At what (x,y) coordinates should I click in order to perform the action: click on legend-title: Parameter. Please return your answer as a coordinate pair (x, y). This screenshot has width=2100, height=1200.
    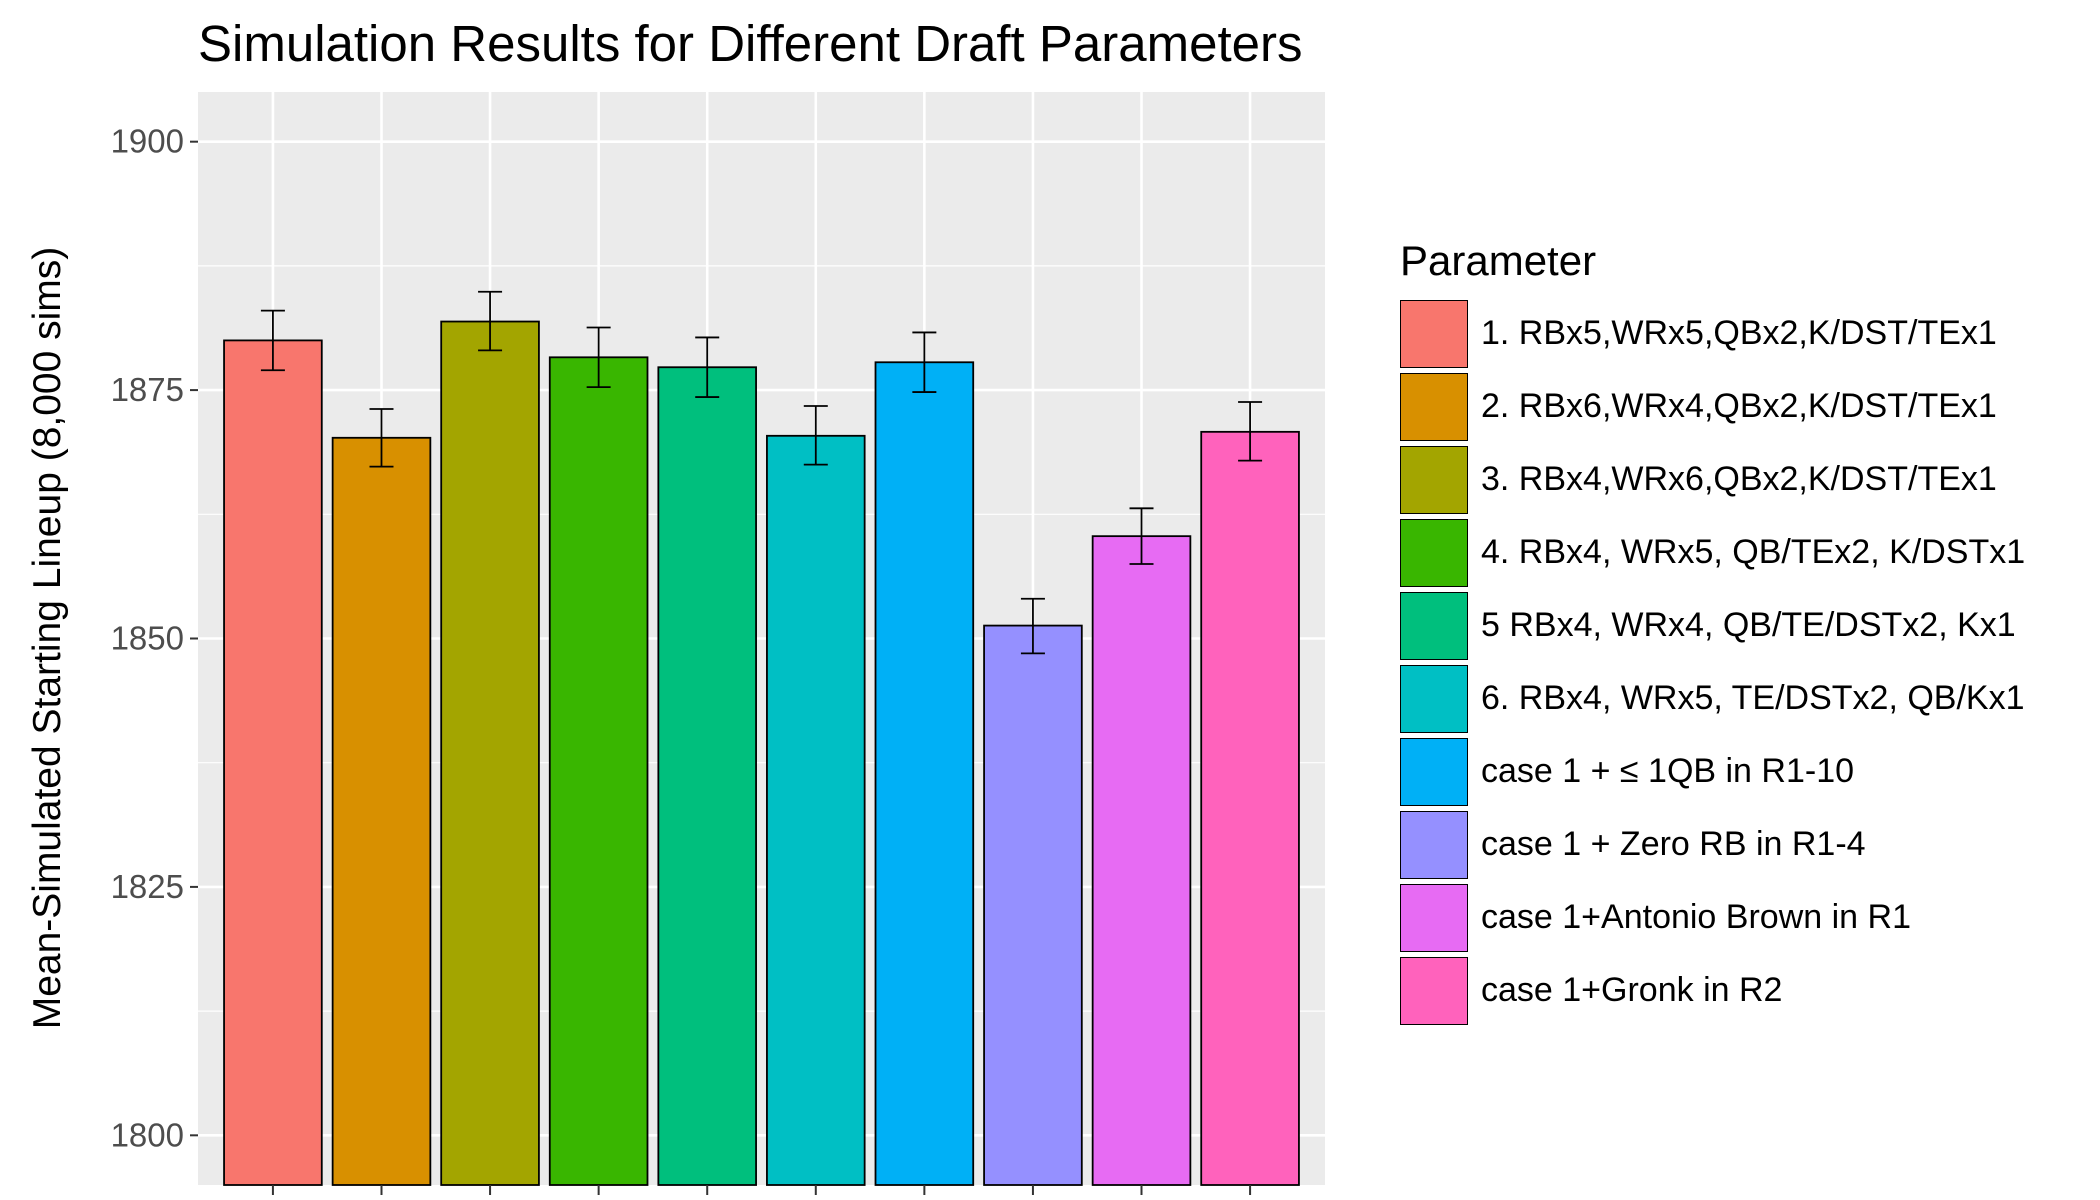
    Looking at the image, I should click on (1498, 260).